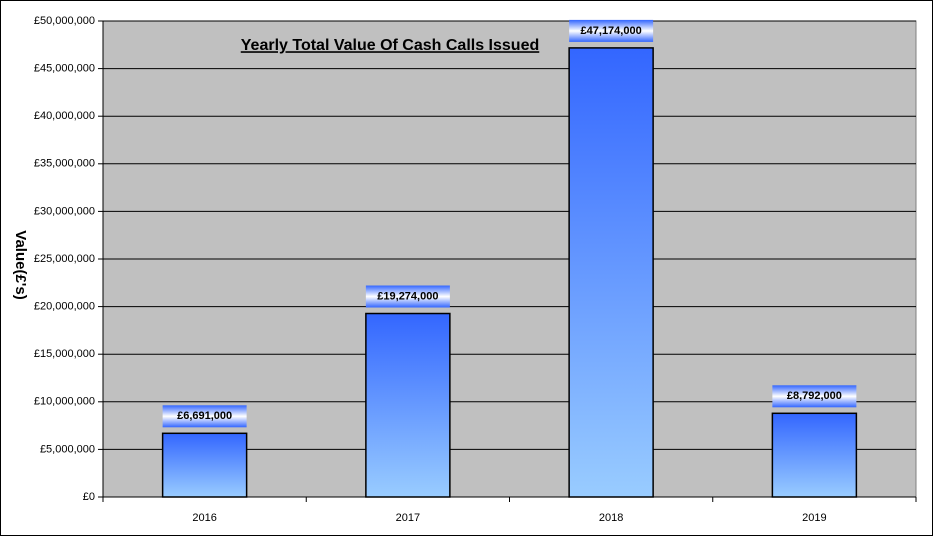 This screenshot has height=536, width=933. Describe the element at coordinates (67, 449) in the screenshot. I see `y-tick-label: £5,000,000` at that location.